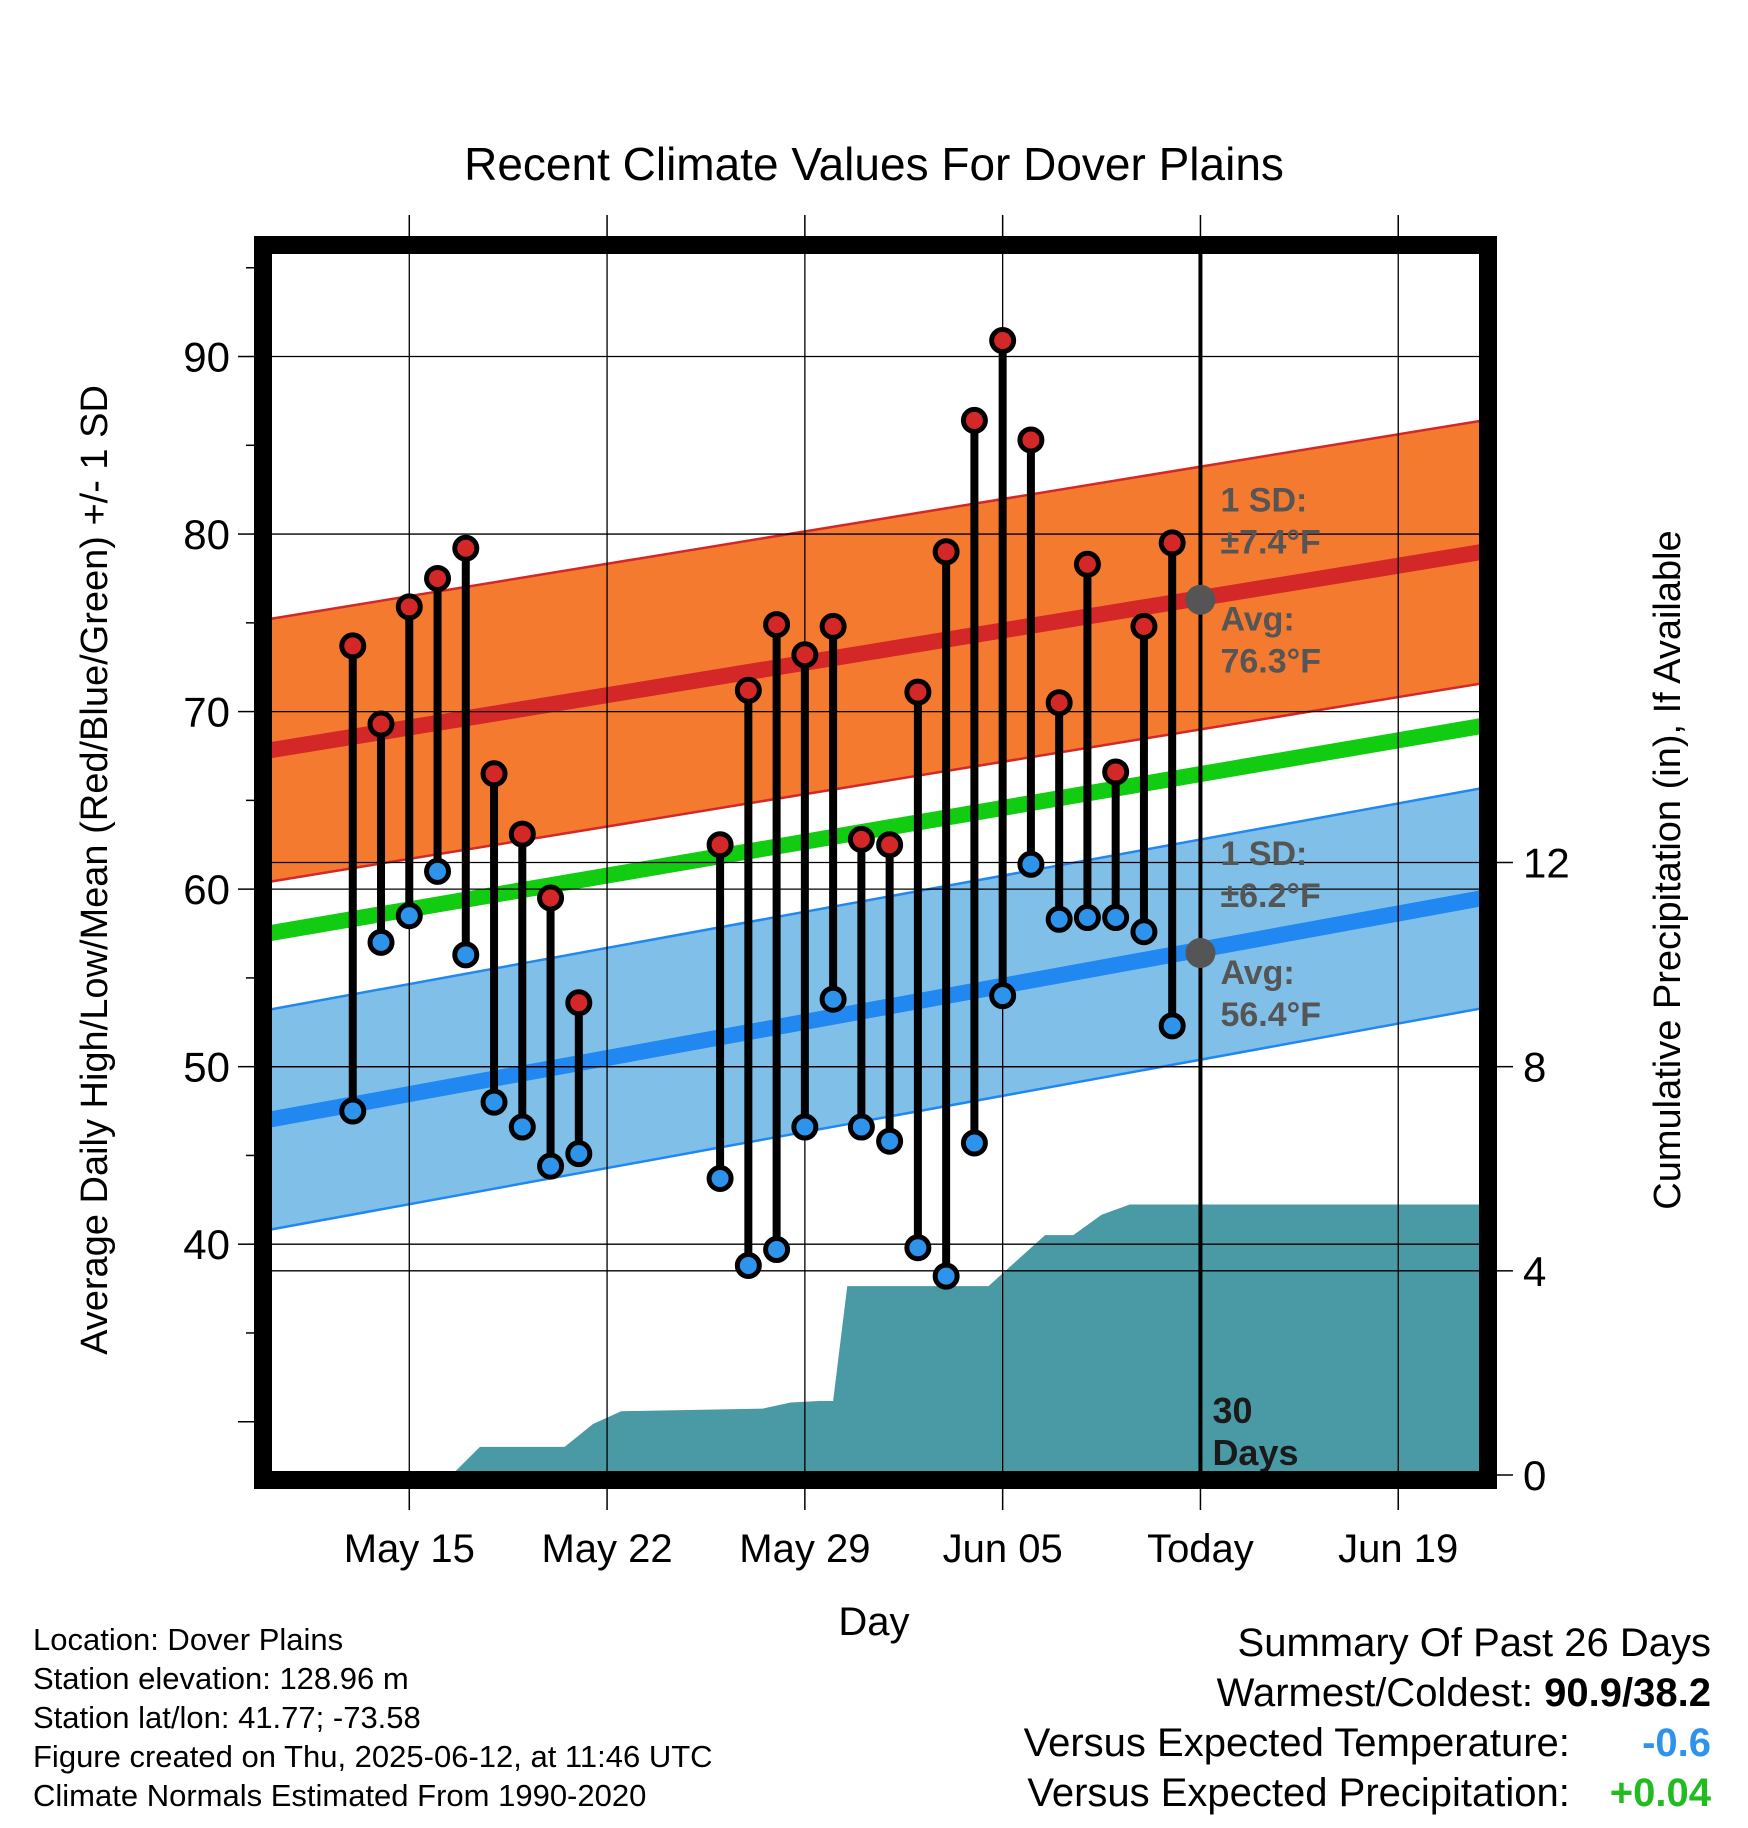 The image size is (1748, 1828). I want to click on high-sd-label: 1 SD:, so click(1263, 501).